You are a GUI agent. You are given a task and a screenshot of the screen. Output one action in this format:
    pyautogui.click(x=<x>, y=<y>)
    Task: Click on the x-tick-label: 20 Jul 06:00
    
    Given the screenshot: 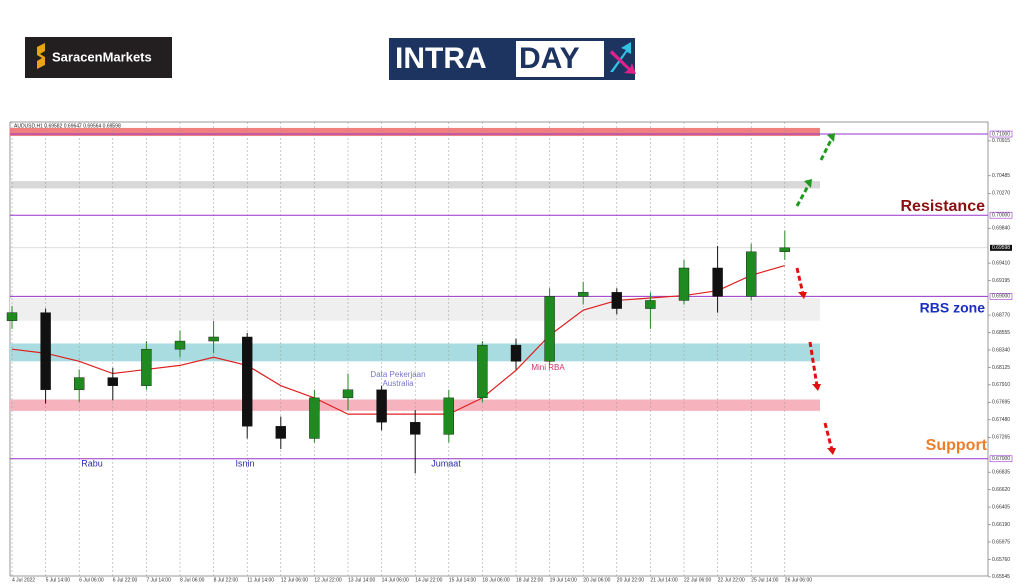 What is the action you would take?
    pyautogui.click(x=596, y=580)
    